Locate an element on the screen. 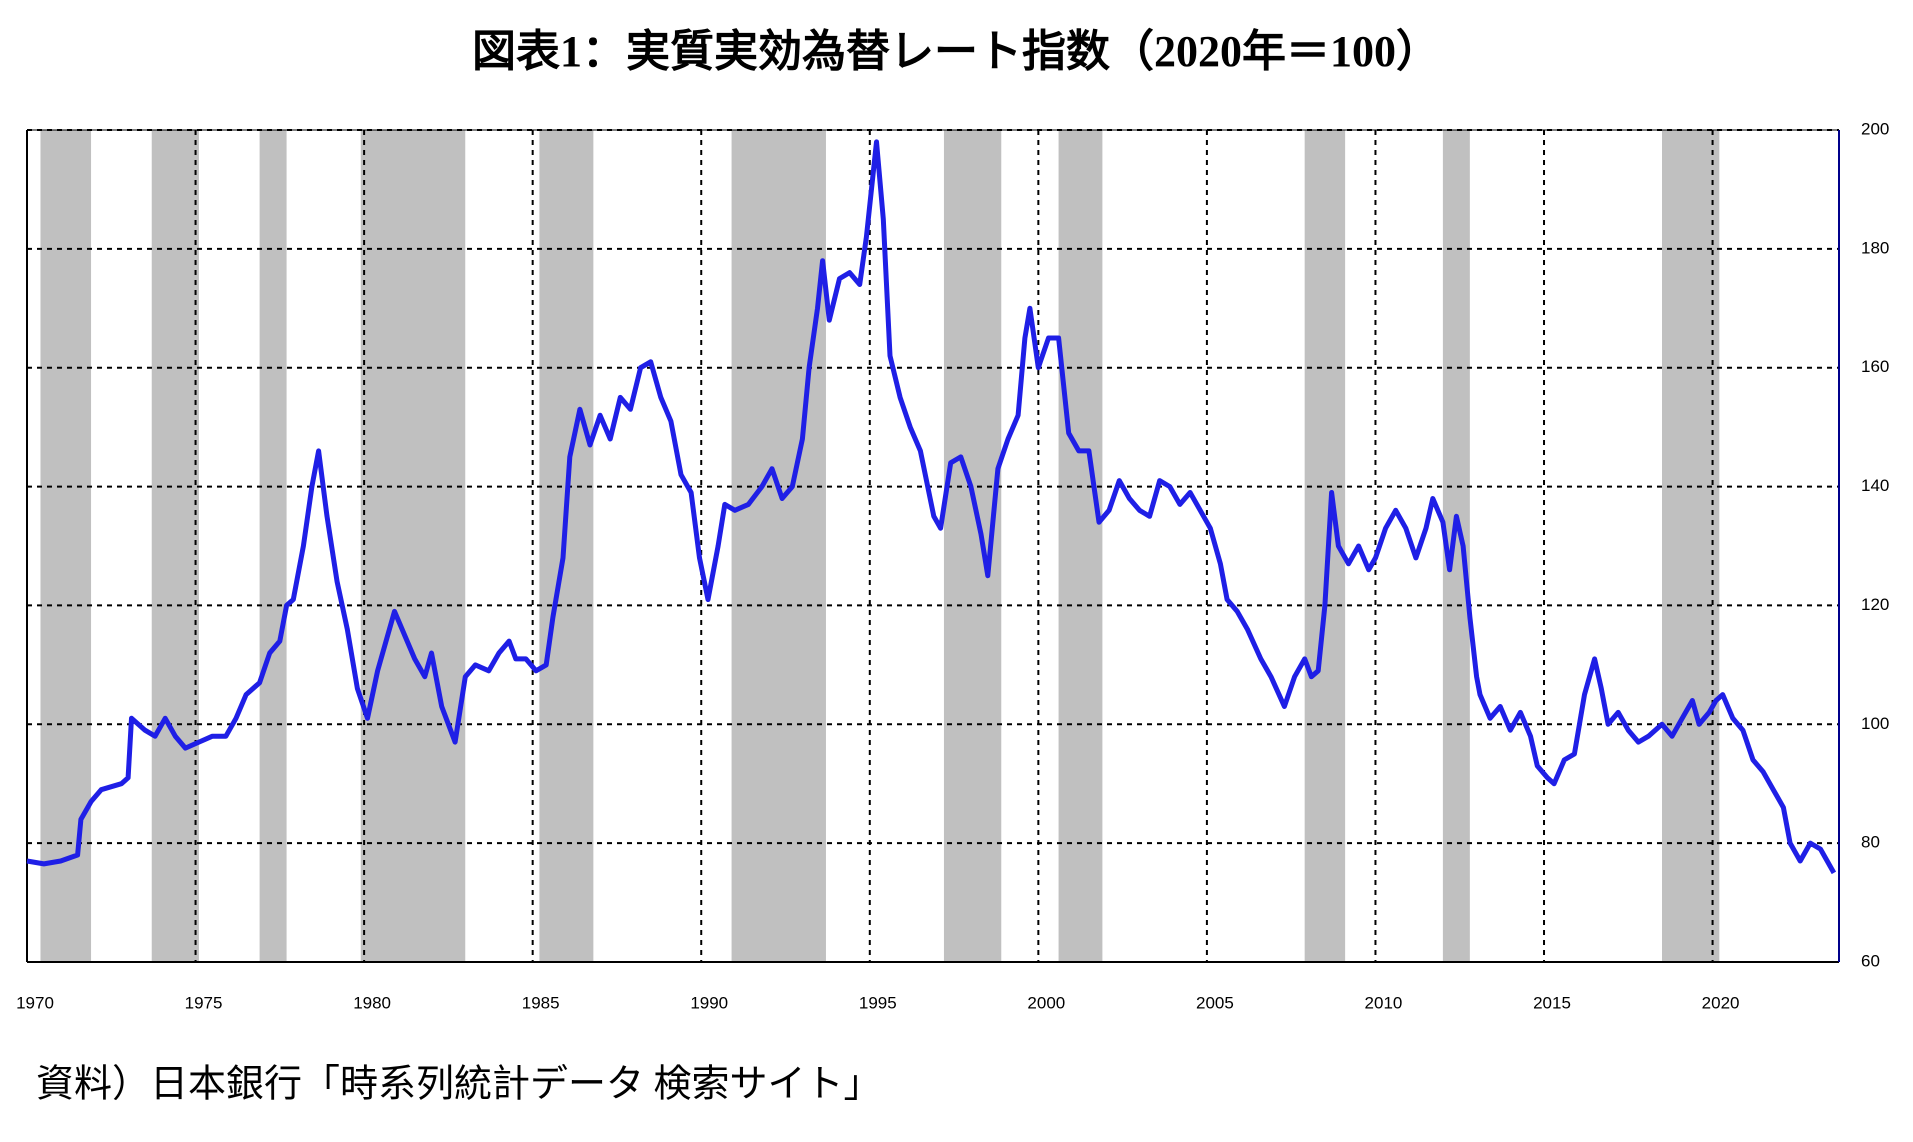 This screenshot has width=1913, height=1142. x-tick-label: 2000 is located at coordinates (1046, 1002).